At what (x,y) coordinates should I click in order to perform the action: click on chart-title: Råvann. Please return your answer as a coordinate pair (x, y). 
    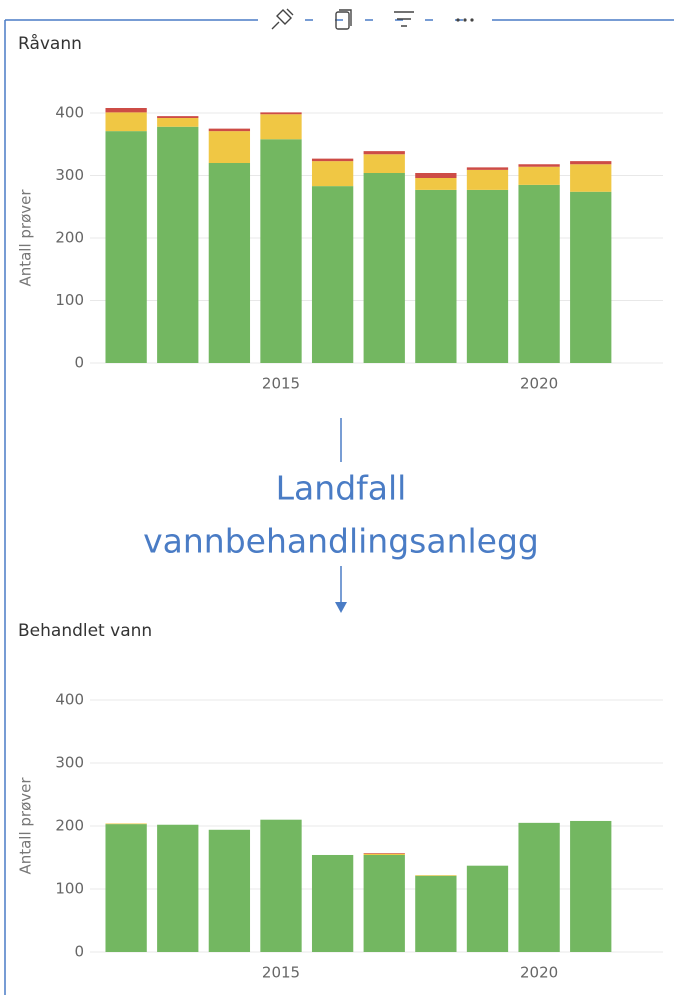
    Looking at the image, I should click on (50, 43).